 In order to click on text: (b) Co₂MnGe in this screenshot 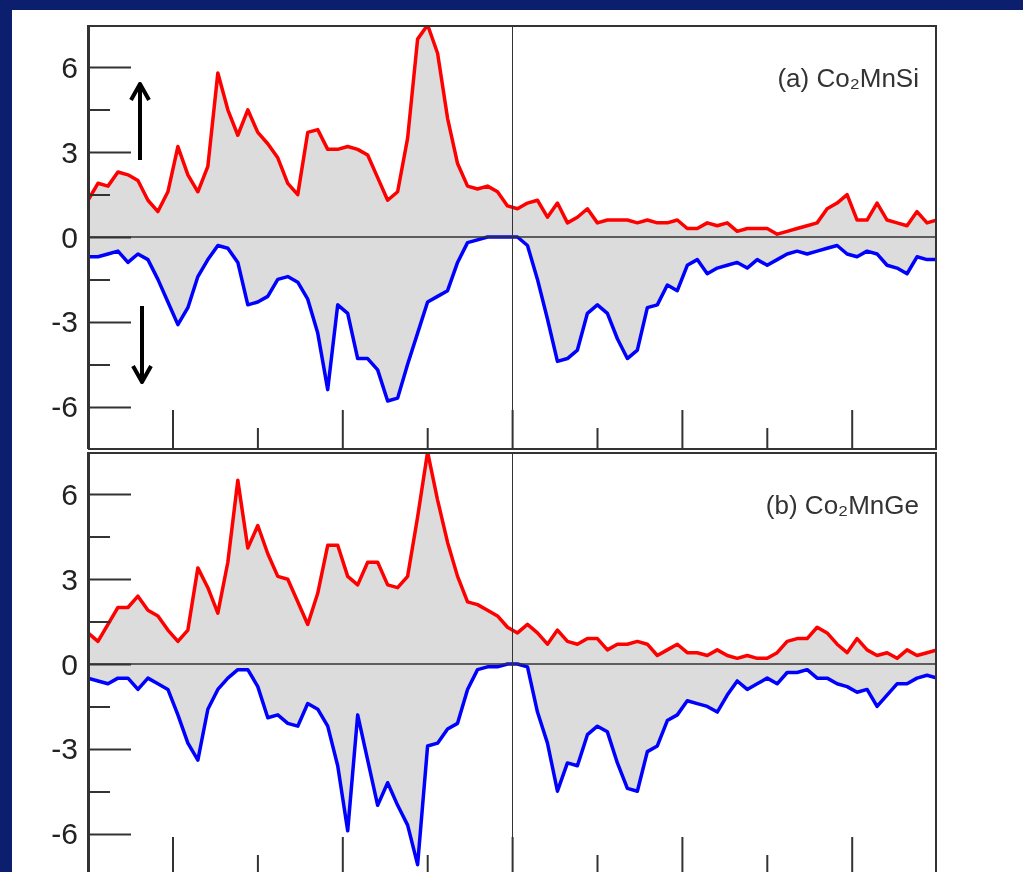, I will do `click(842, 505)`.